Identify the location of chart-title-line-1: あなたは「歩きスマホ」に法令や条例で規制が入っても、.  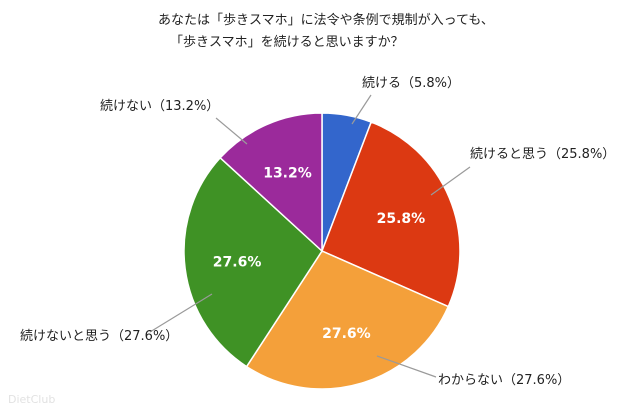
(326, 20).